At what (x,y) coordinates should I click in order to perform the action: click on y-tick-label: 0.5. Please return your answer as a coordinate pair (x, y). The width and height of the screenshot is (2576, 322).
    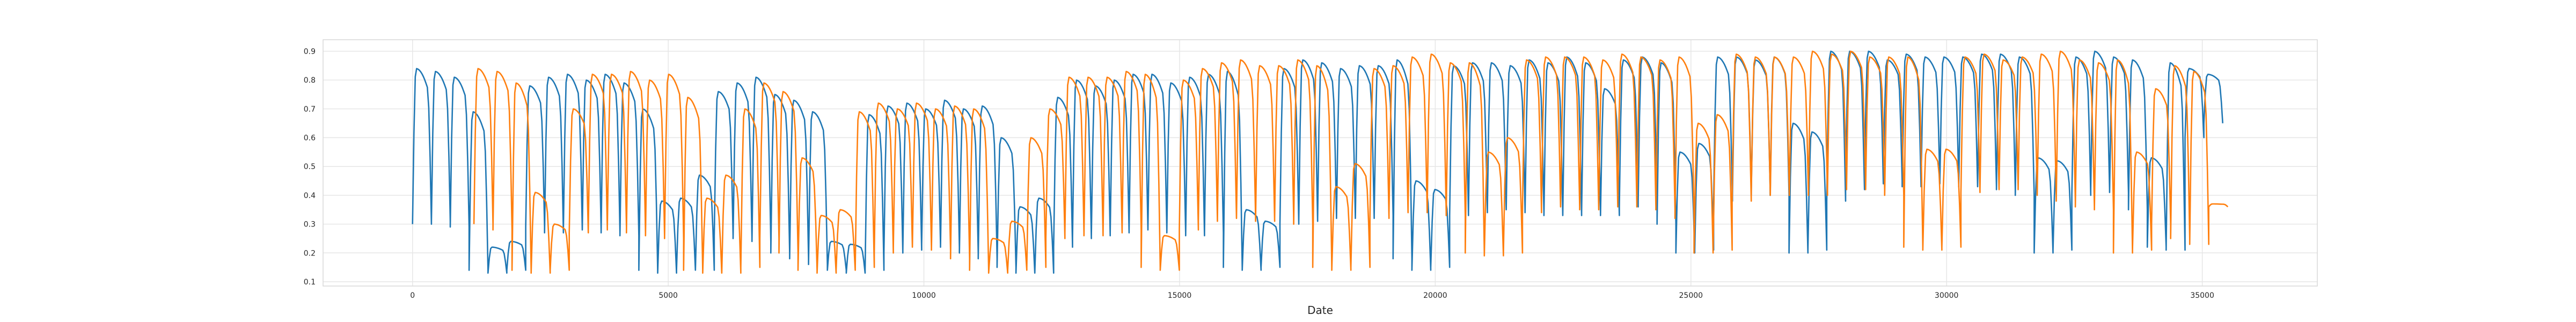
    Looking at the image, I should click on (310, 167).